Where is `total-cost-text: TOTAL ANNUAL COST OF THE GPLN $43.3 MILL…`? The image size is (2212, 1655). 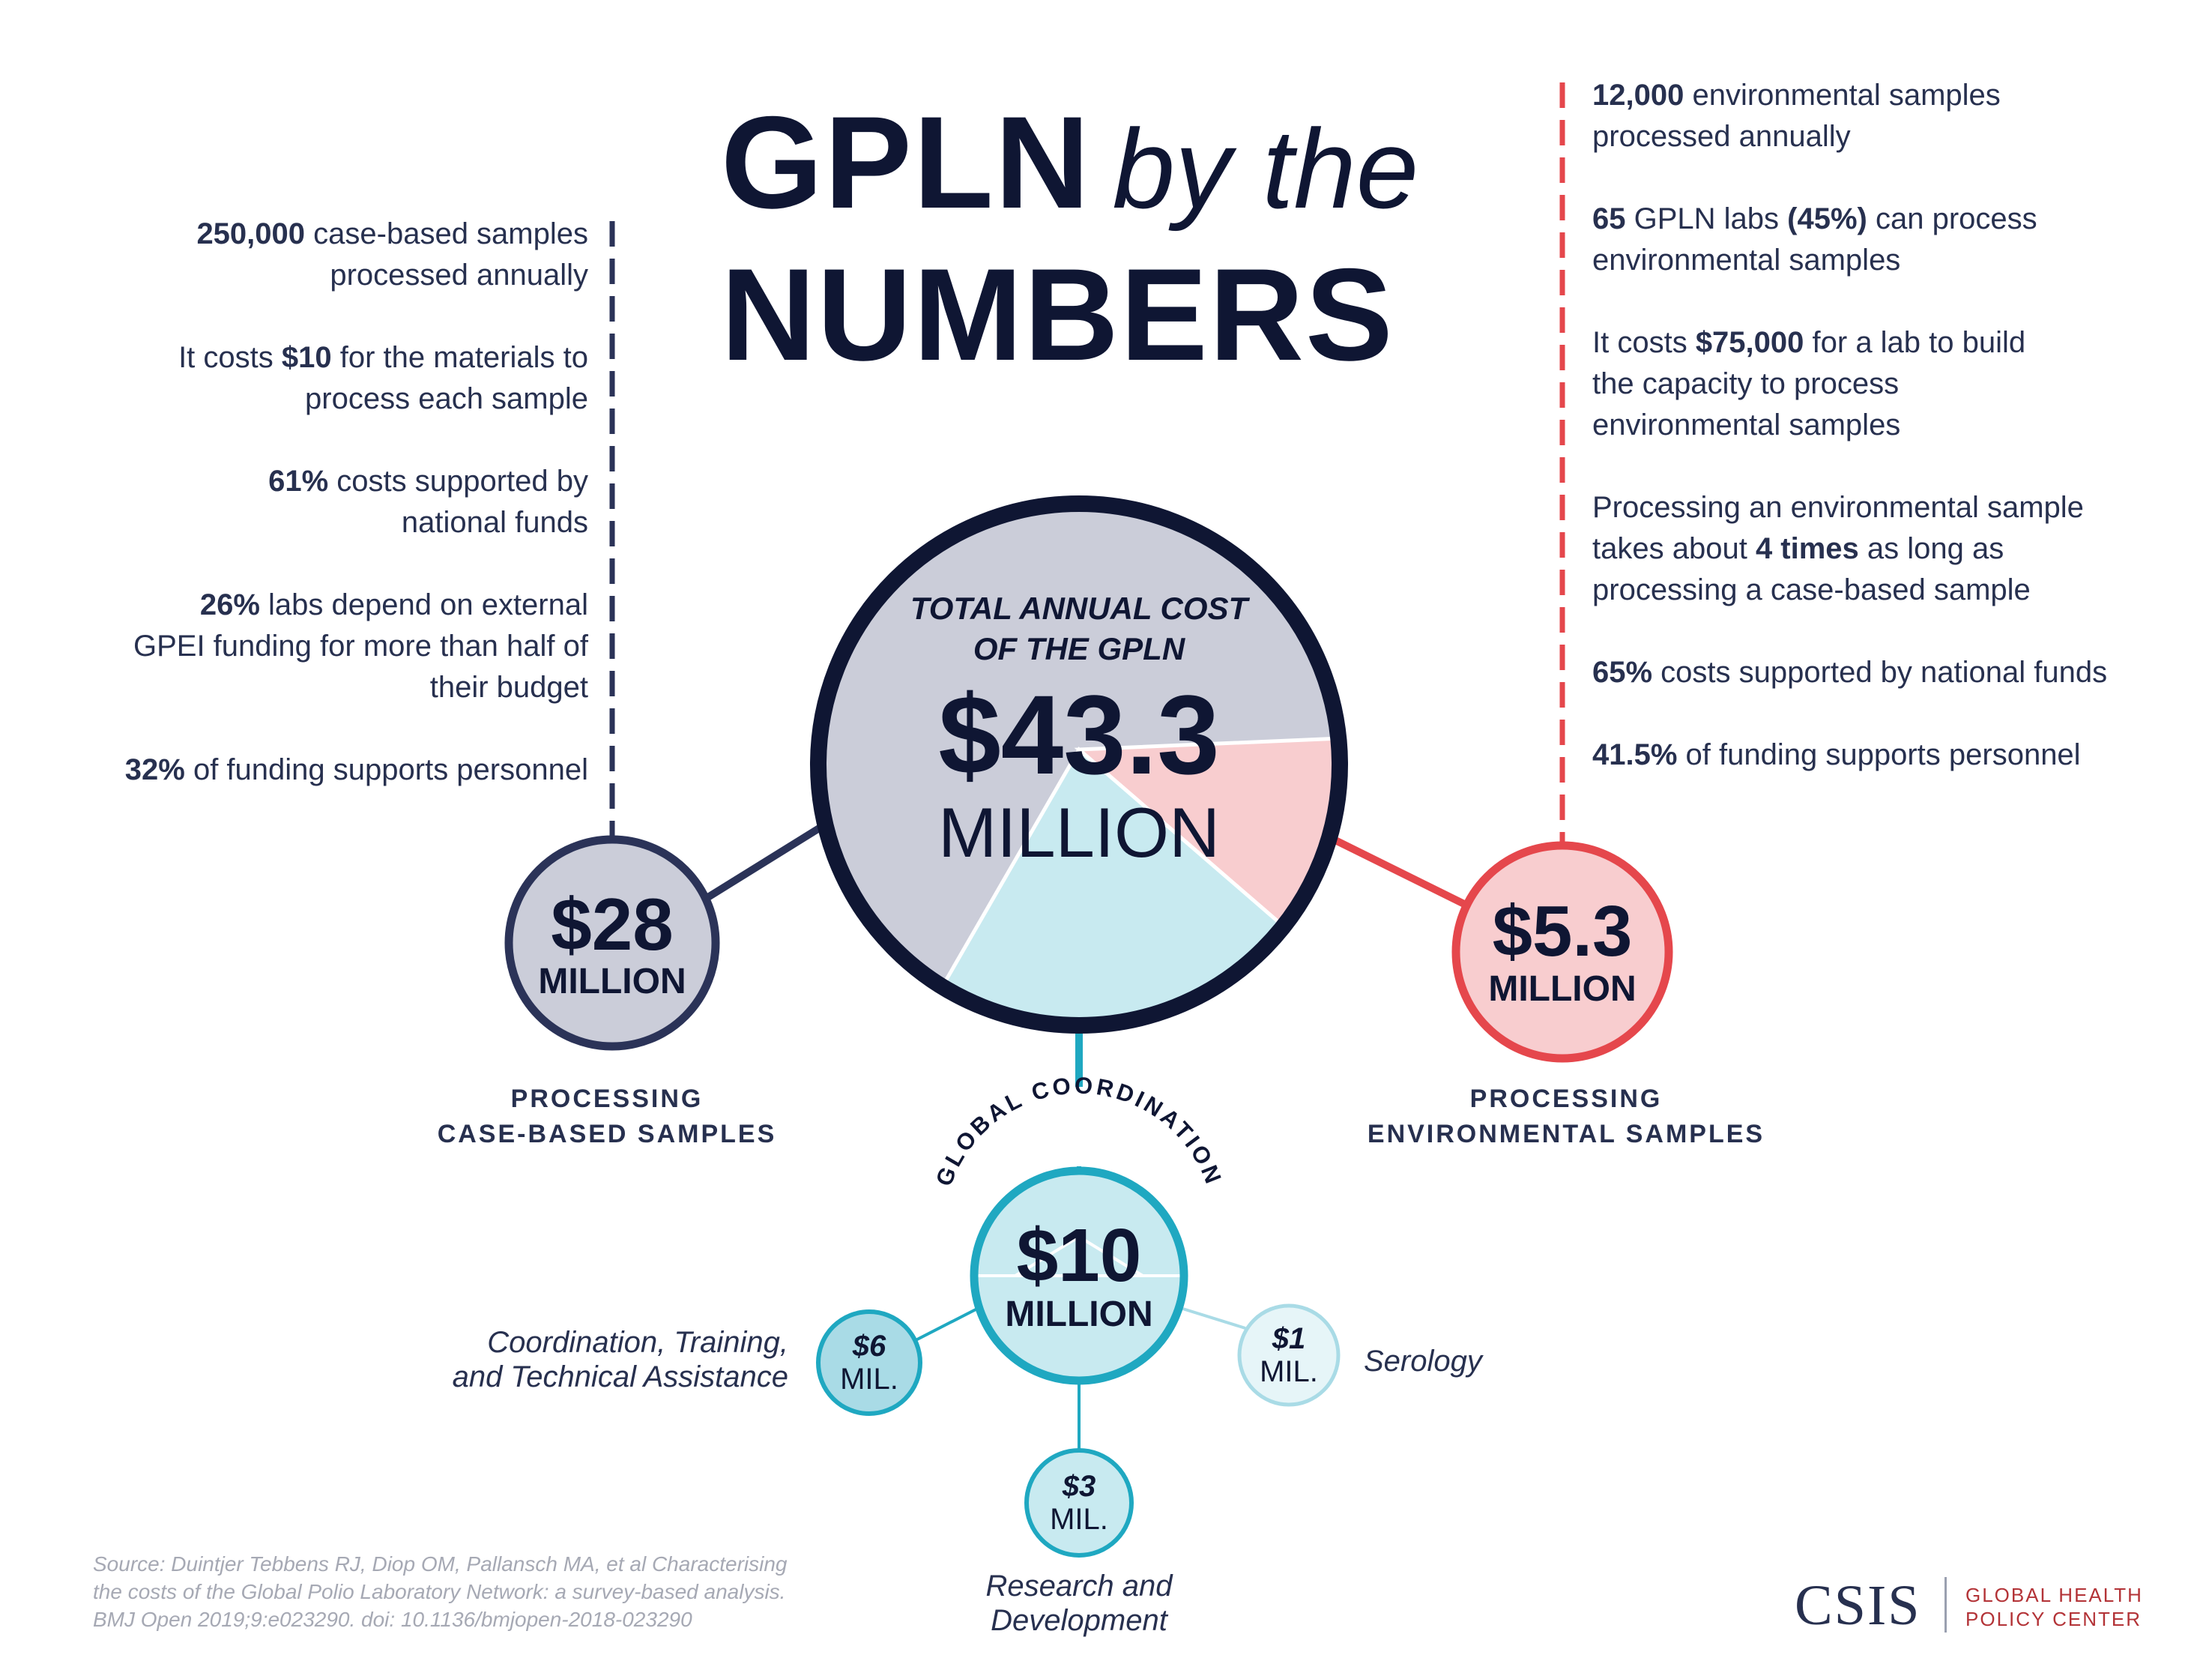
total-cost-text: TOTAL ANNUAL COST OF THE GPLN $43.3 MILL… is located at coordinates (1079, 729).